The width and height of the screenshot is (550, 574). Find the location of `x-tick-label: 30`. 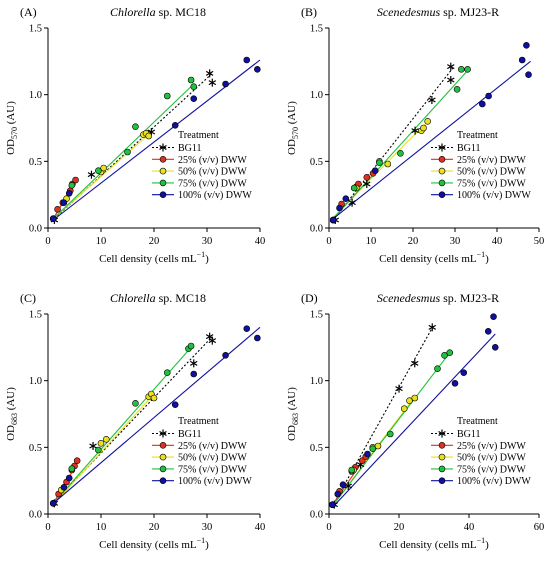

x-tick-label: 30 is located at coordinates (207, 527).